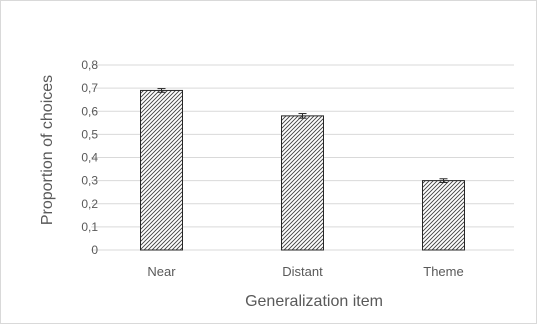  I want to click on y-tick-label: 0, so click(94, 250).